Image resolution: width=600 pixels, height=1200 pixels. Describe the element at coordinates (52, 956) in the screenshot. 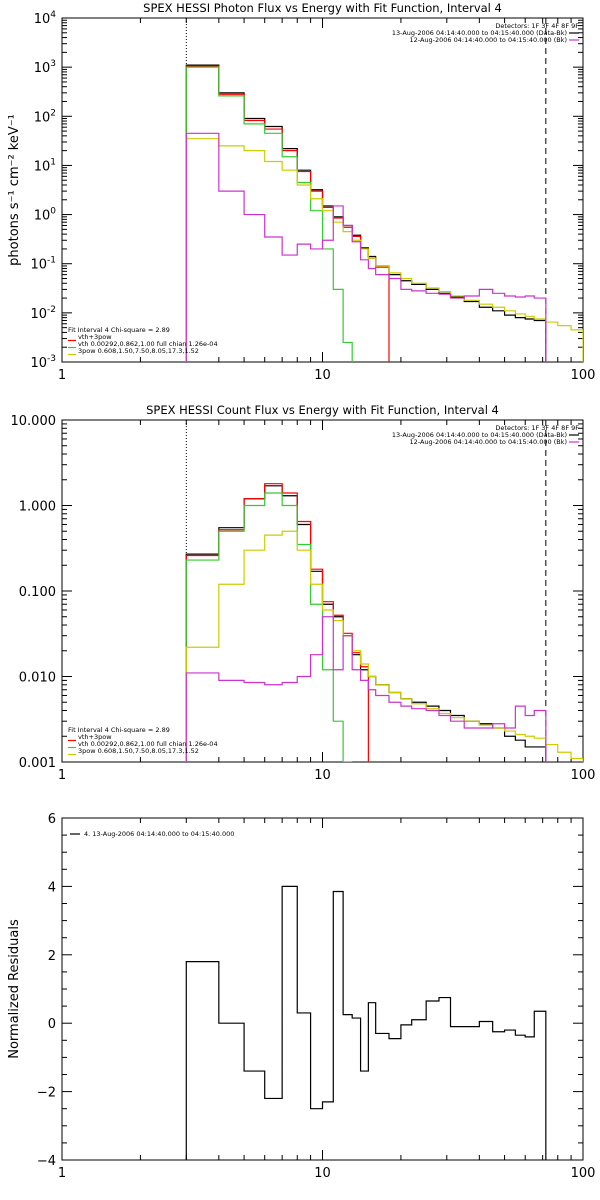

I see `y-tick-label: 2` at that location.